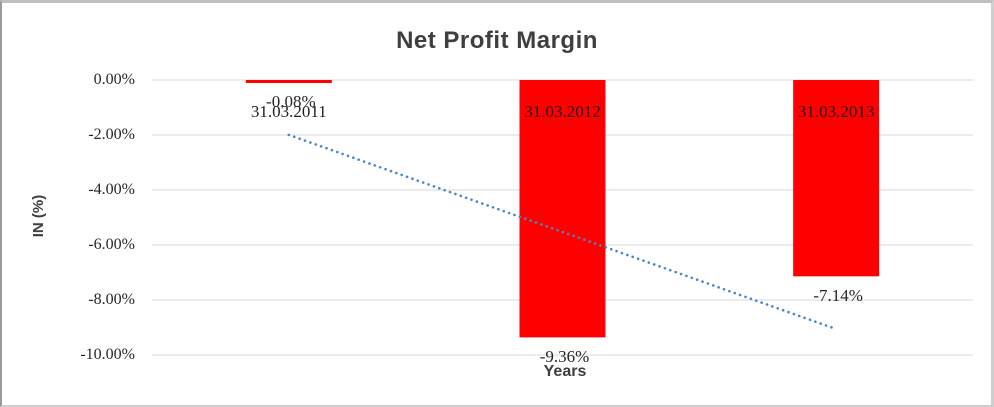  What do you see at coordinates (291, 102) in the screenshot?
I see `data-label: -0.08%` at bounding box center [291, 102].